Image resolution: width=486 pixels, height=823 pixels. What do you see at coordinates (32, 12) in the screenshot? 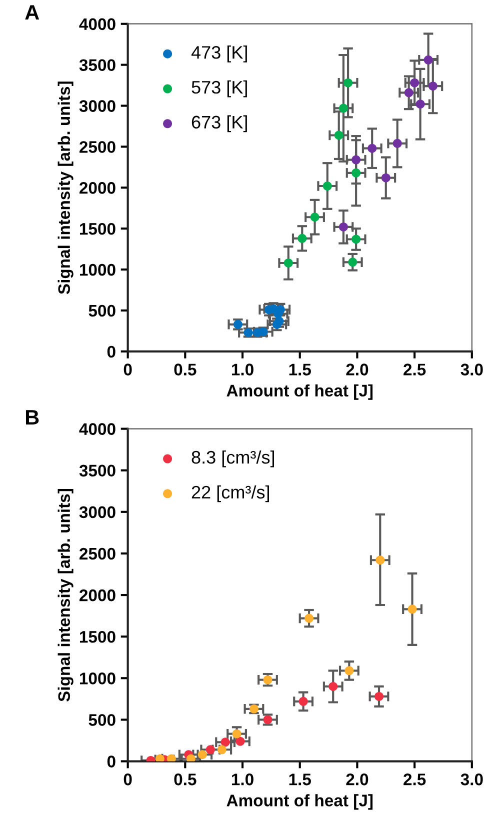
I see `chart-title: A` at bounding box center [32, 12].